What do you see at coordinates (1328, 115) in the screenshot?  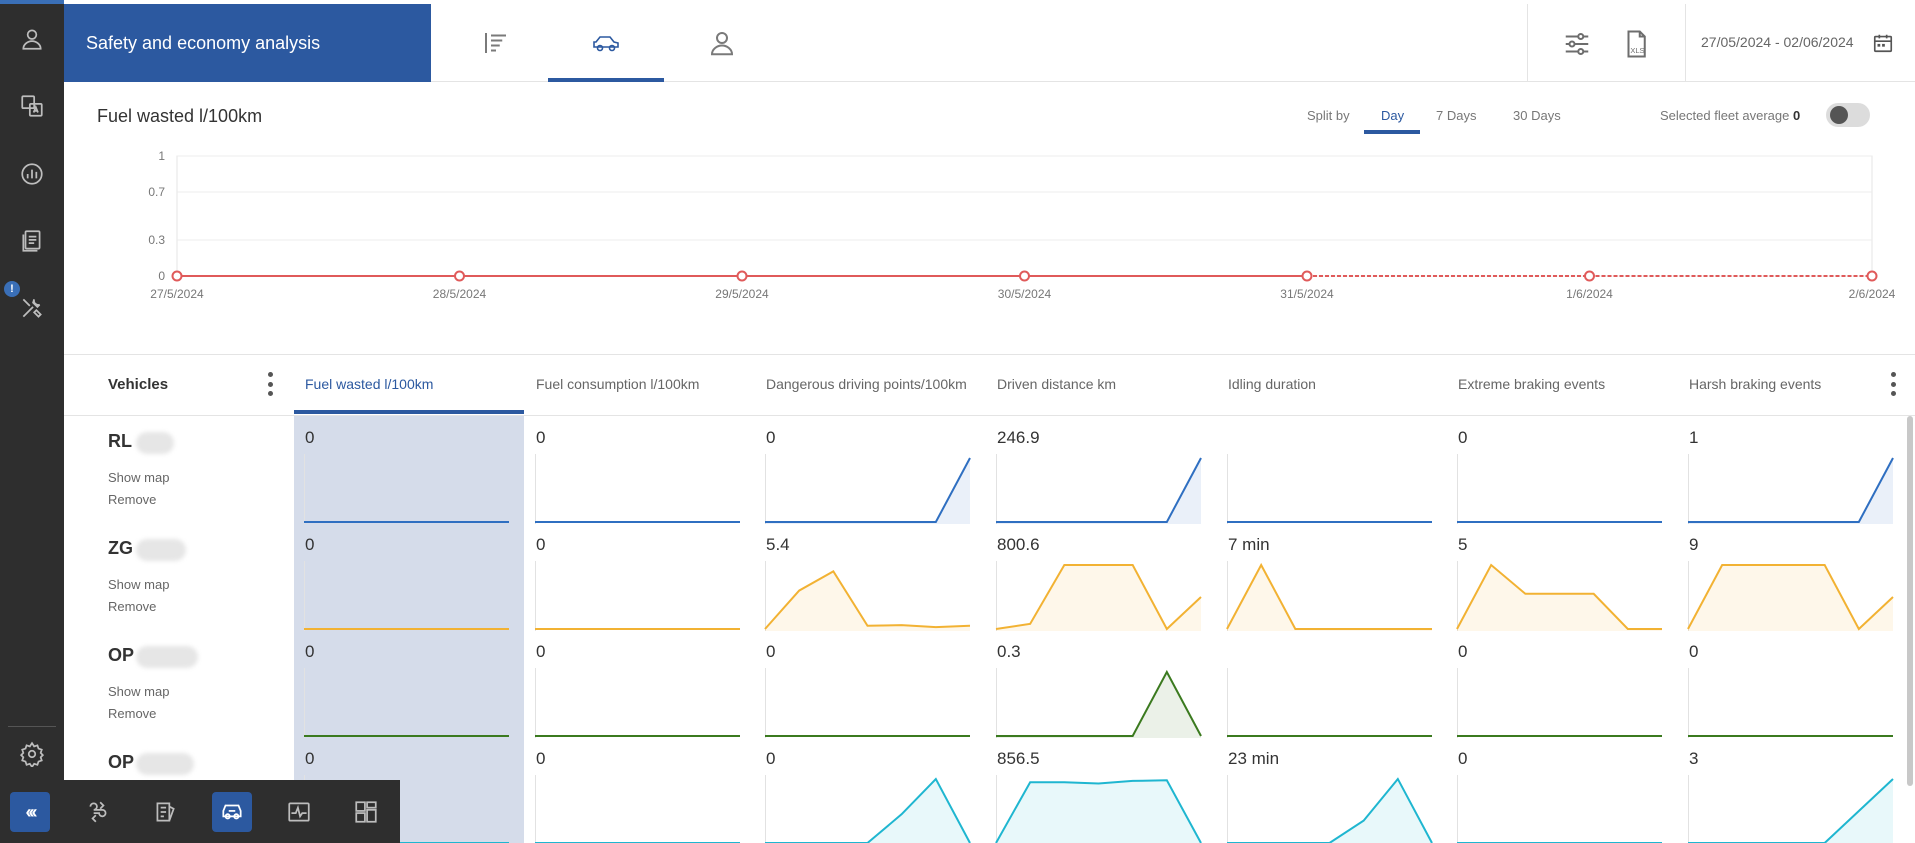 I see `split-by-label: Split by` at bounding box center [1328, 115].